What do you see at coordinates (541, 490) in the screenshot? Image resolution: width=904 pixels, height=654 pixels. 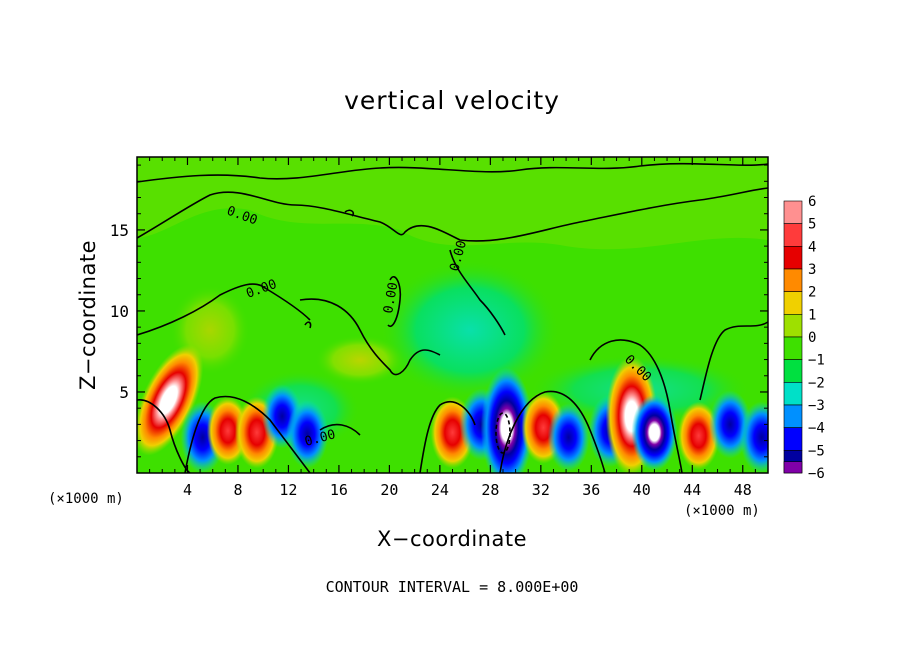 I see `x-tick-label: 32` at bounding box center [541, 490].